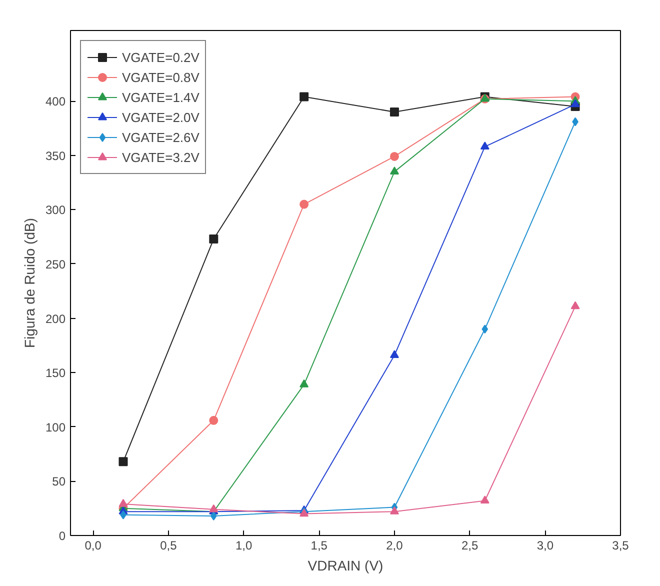  Describe the element at coordinates (29, 283) in the screenshot. I see `y-axis-title: Figura de Ruido (dB)` at that location.